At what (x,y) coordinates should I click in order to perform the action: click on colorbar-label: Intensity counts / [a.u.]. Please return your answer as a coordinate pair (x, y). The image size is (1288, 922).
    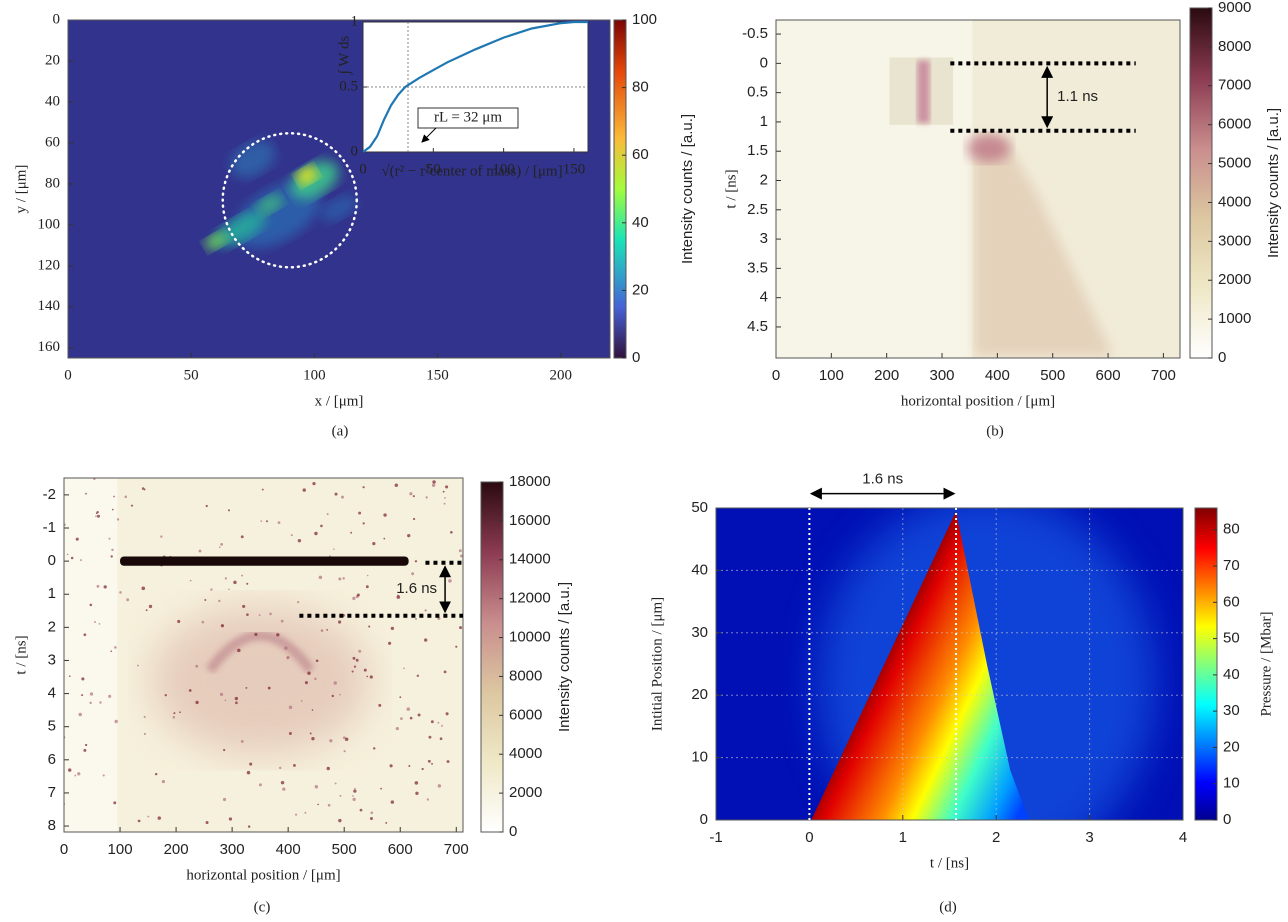
    Looking at the image, I should click on (1273, 183).